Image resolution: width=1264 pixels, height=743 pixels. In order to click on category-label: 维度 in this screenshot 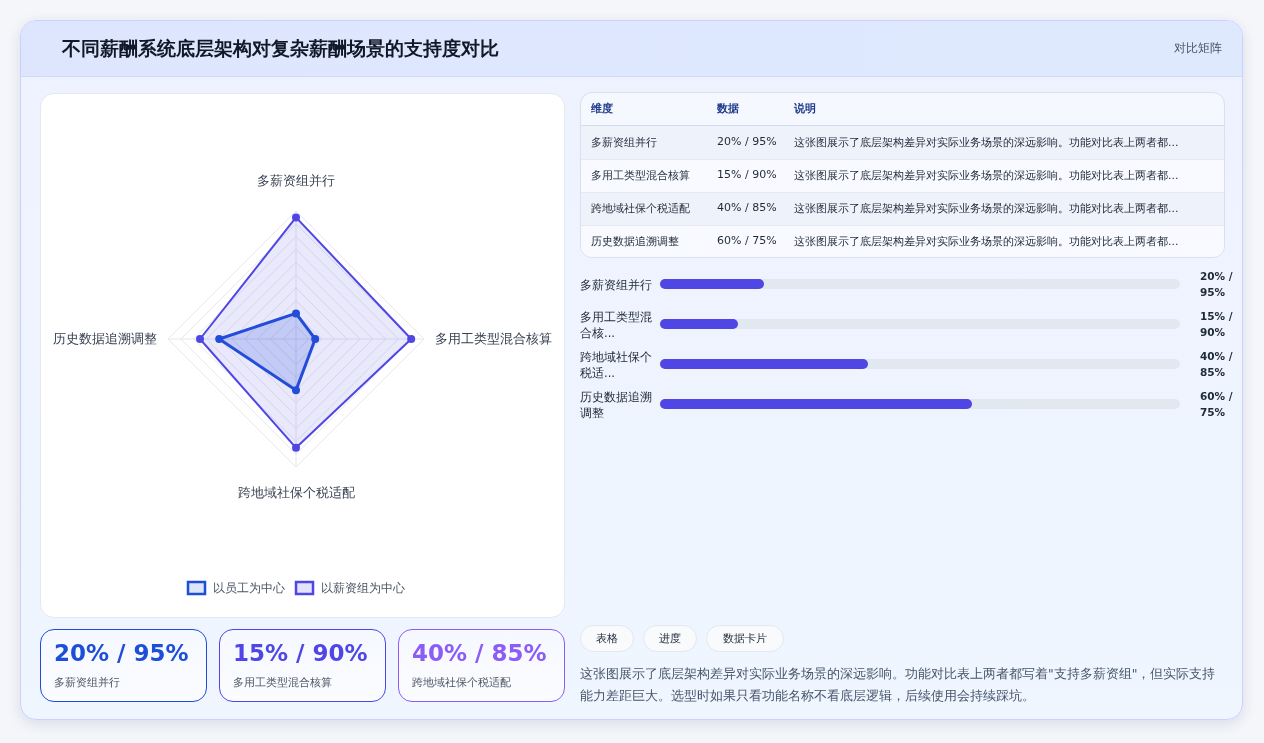, I will do `click(602, 109)`.